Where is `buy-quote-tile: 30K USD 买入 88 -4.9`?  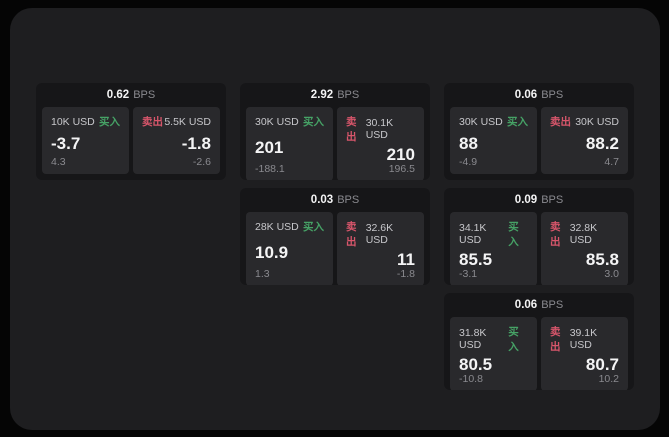 buy-quote-tile: 30K USD 买入 88 -4.9 is located at coordinates (493, 140).